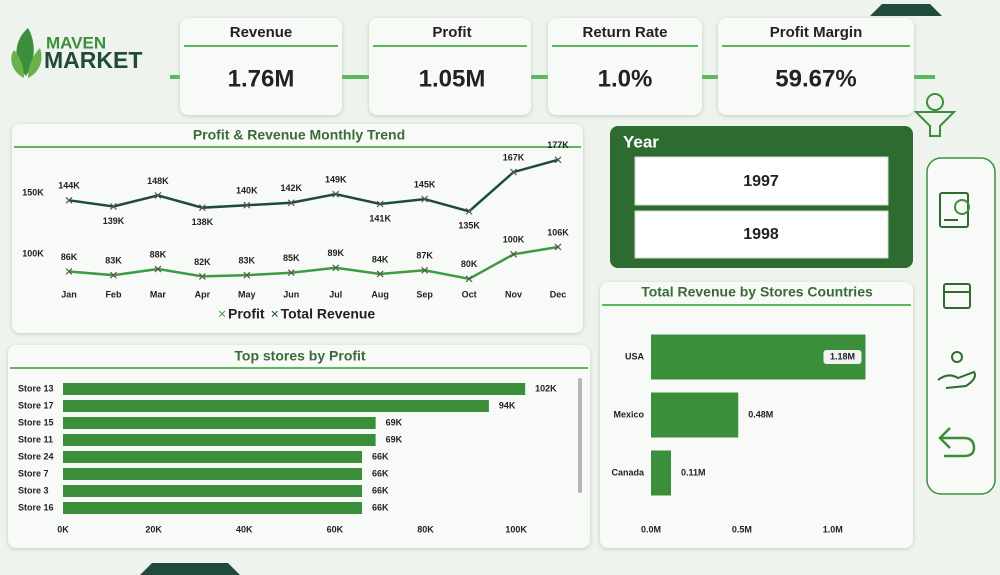  What do you see at coordinates (935, 115) in the screenshot?
I see `filter-icon` at bounding box center [935, 115].